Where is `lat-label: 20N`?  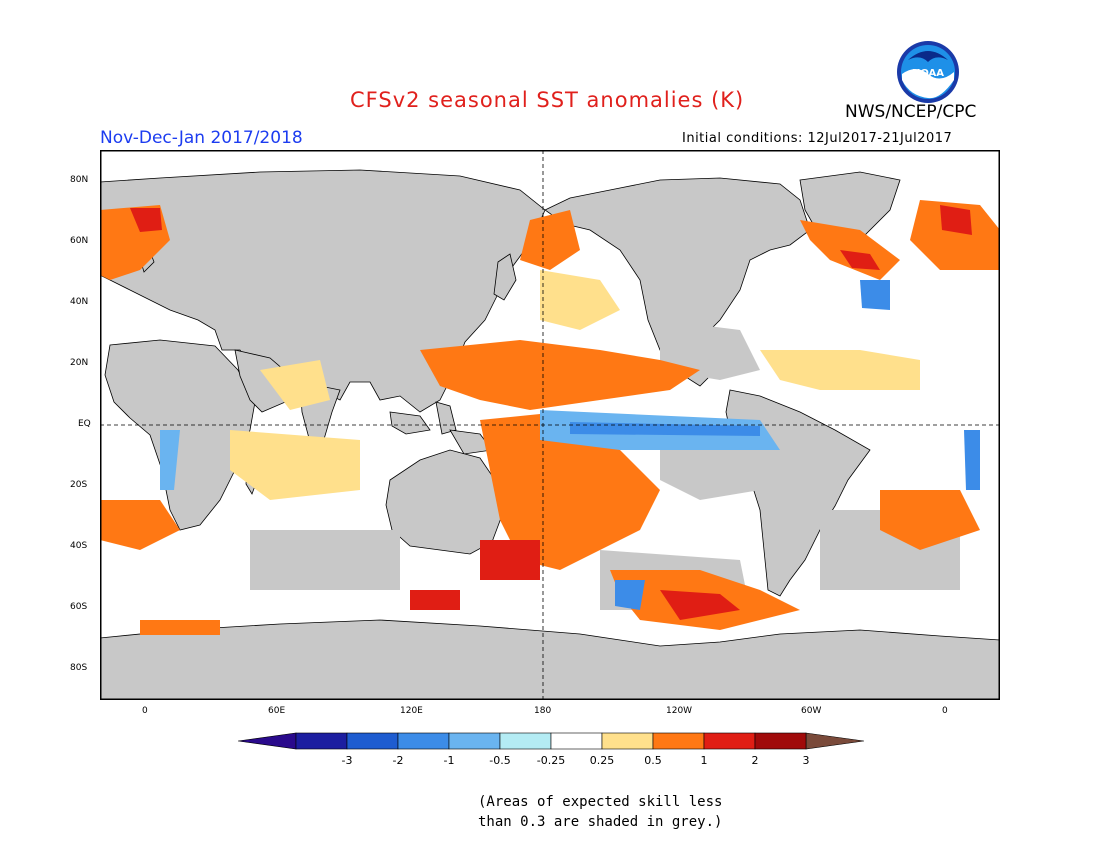 lat-label: 20N is located at coordinates (79, 363).